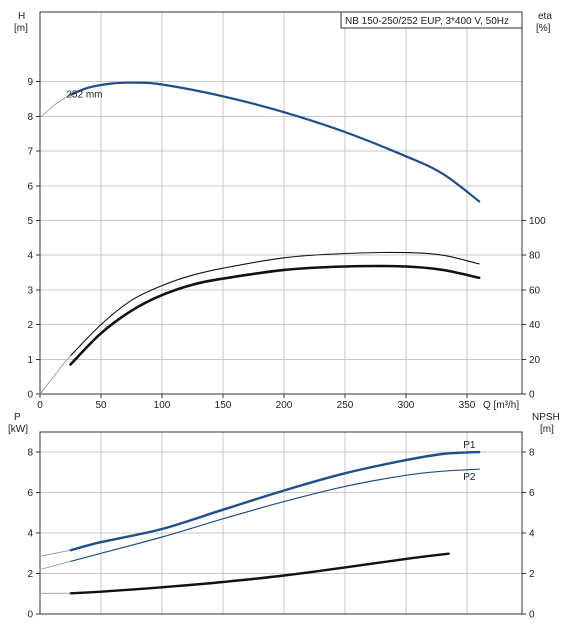  Describe the element at coordinates (30, 117) in the screenshot. I see `h-tick-label: 8` at that location.